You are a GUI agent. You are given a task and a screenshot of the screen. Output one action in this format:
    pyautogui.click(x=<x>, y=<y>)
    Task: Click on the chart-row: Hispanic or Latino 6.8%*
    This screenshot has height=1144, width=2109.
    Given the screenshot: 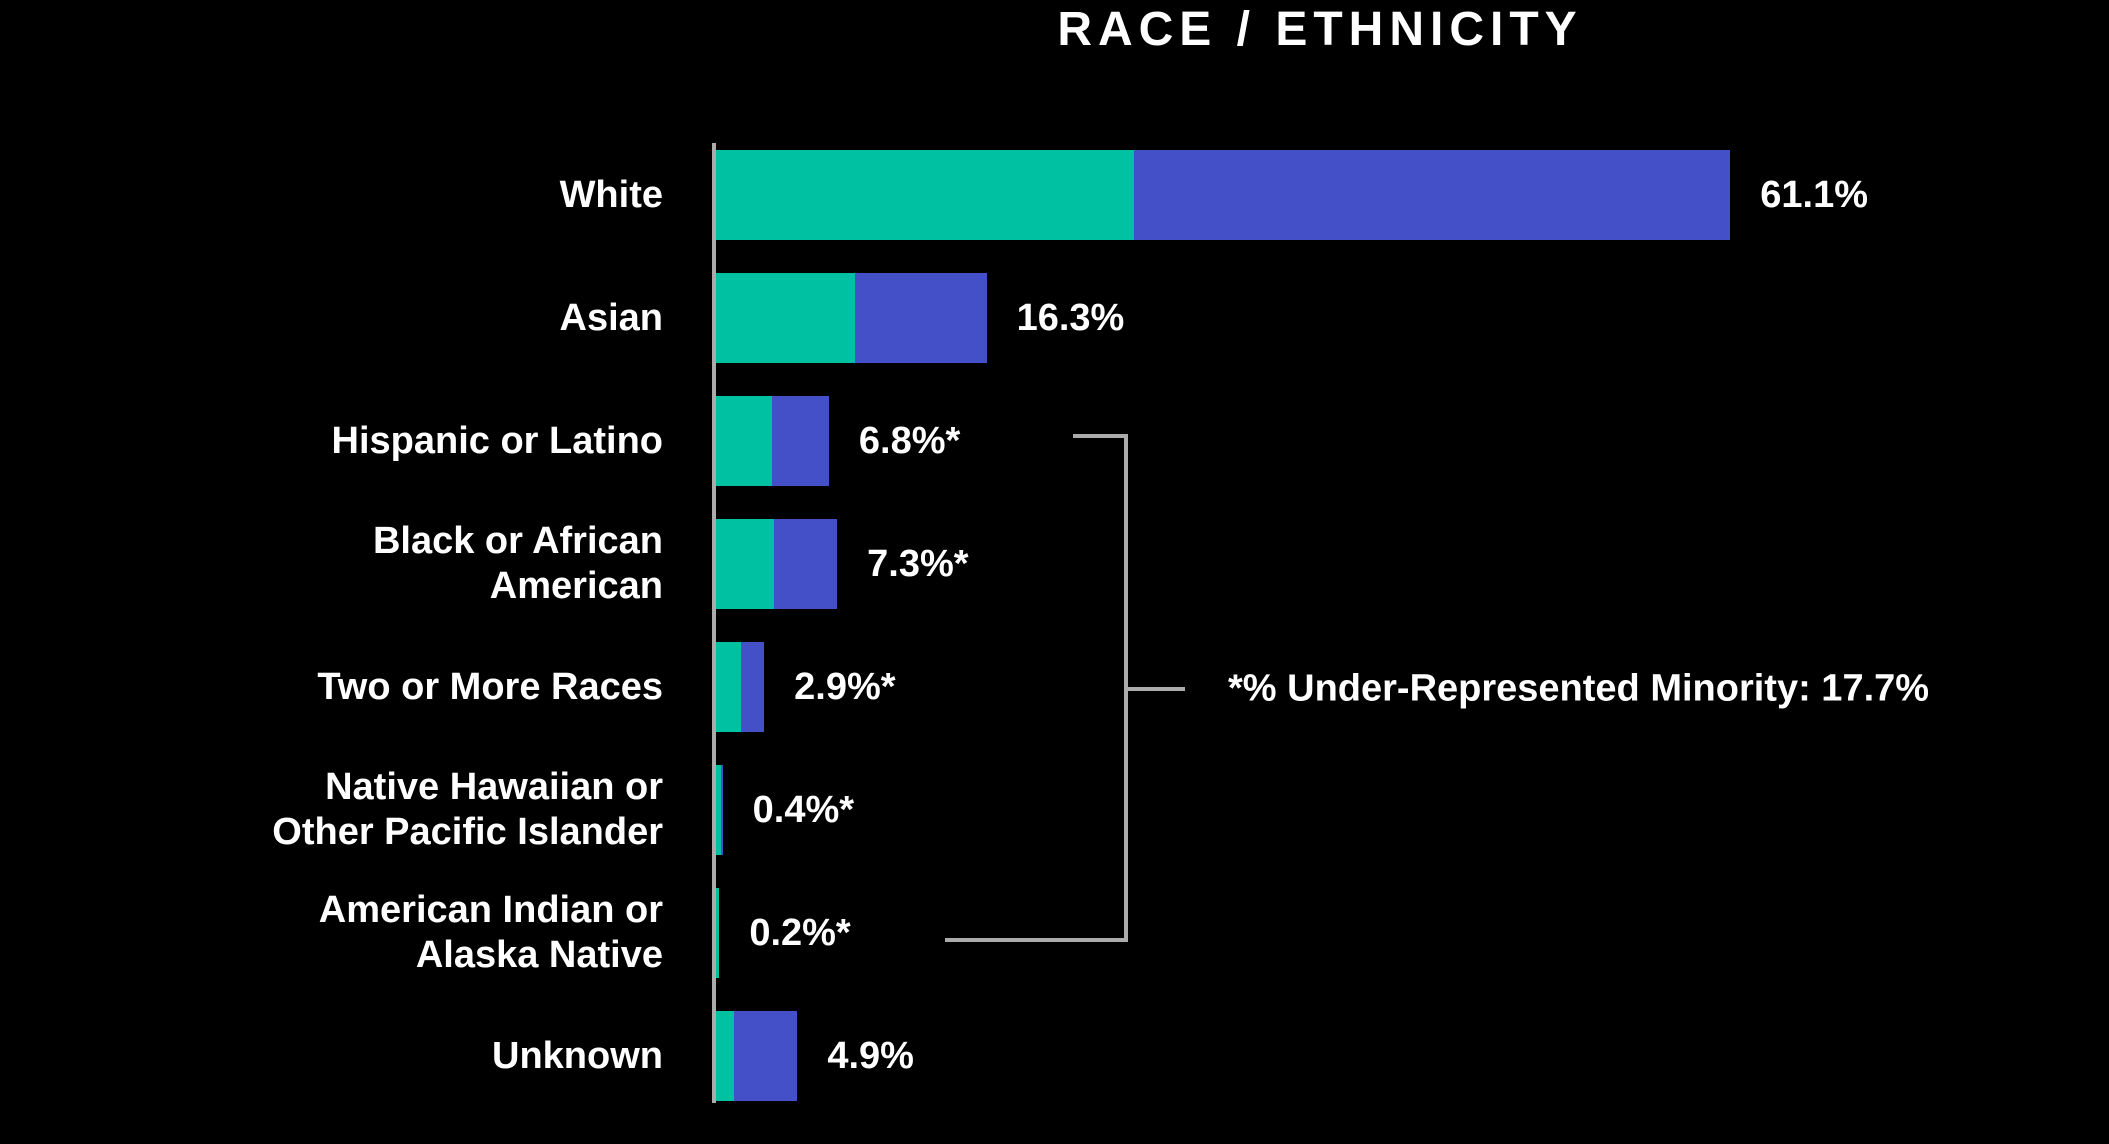 What is the action you would take?
    pyautogui.click(x=1054, y=441)
    